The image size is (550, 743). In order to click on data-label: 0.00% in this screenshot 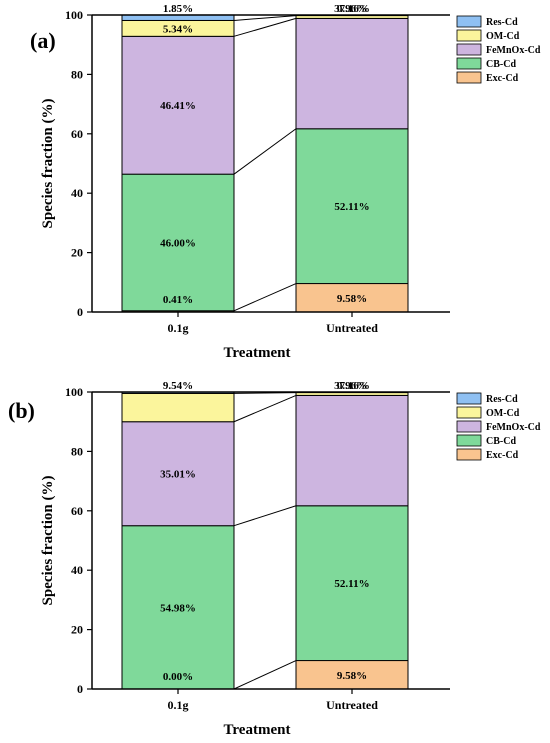, I will do `click(178, 677)`.